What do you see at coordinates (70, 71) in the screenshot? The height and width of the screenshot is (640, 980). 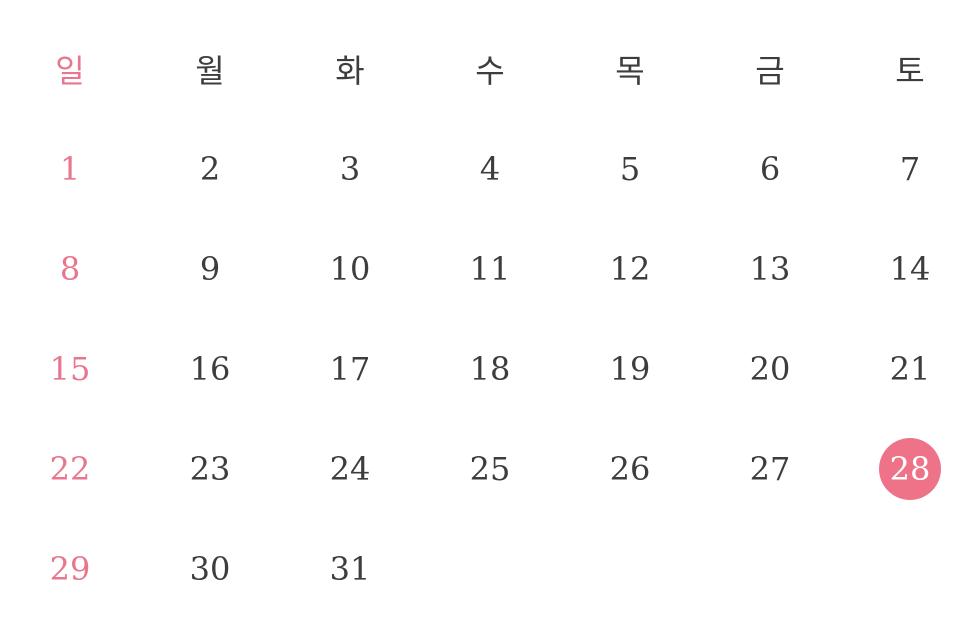 I see `weekday-sun: 일` at bounding box center [70, 71].